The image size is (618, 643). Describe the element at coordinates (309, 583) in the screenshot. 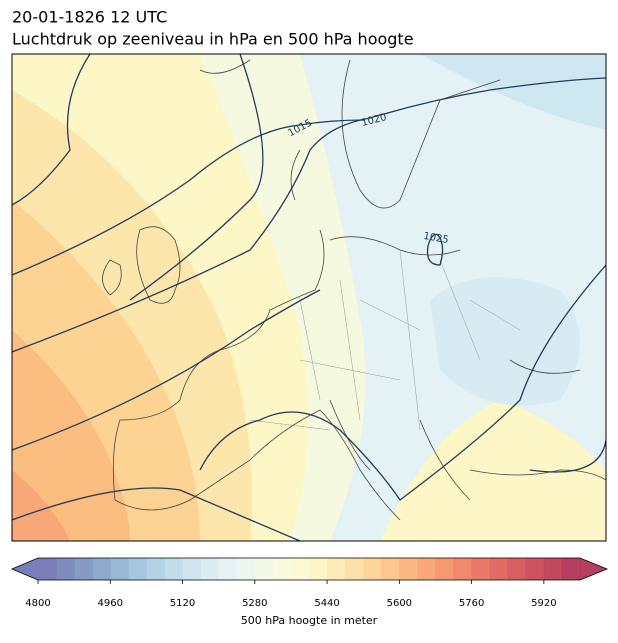

I see `colorbar: 4800 4960 5120 5280 5440 5600 5760 5920` at that location.